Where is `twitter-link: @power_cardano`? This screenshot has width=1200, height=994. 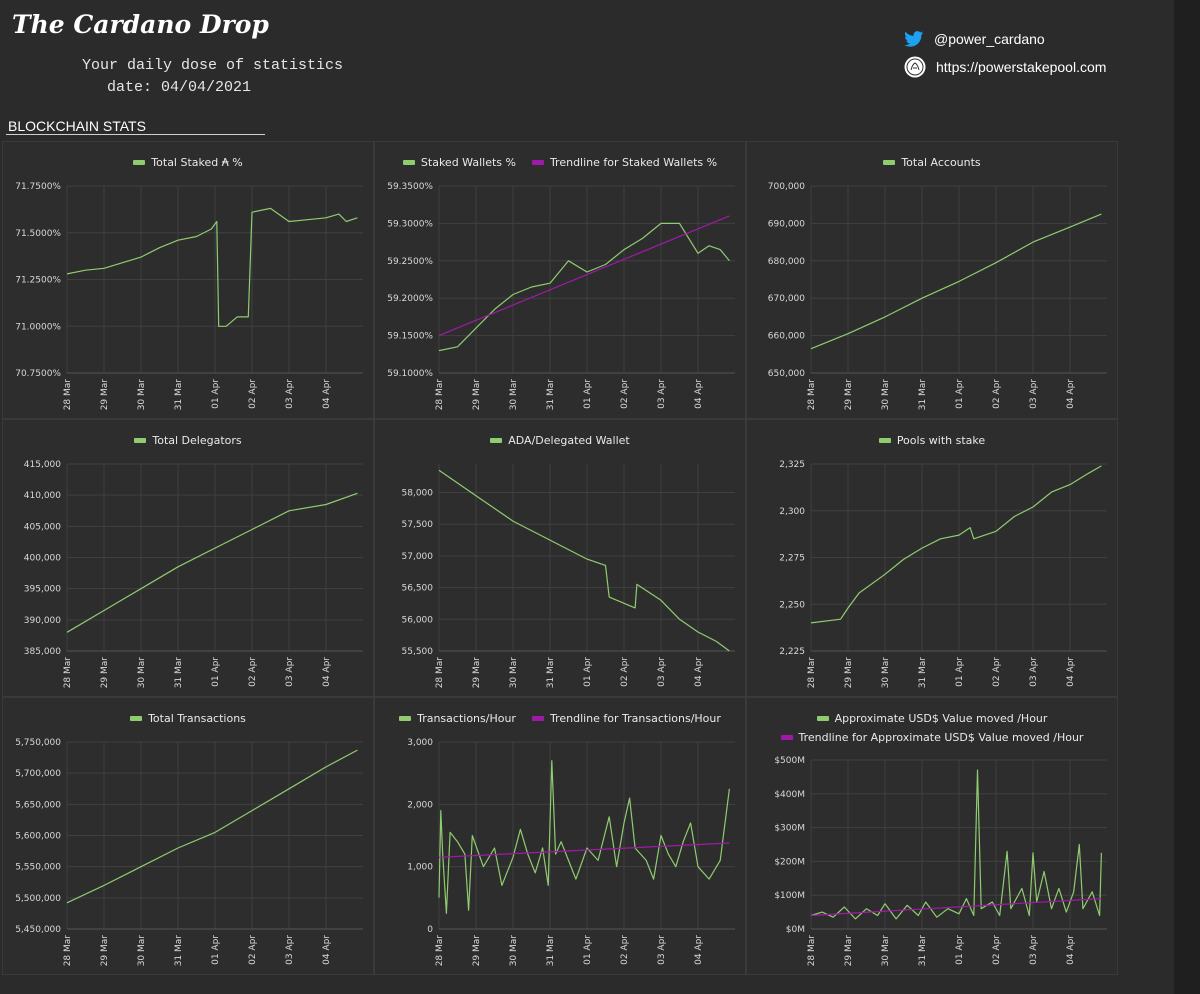
twitter-link: @power_cardano is located at coordinates (974, 39).